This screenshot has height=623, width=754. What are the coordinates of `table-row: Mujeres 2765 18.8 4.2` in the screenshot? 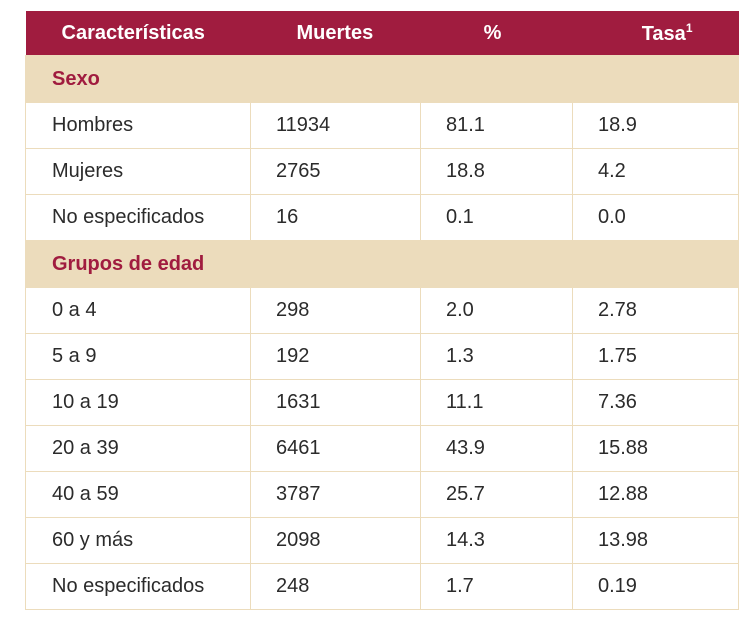 It's located at (382, 171).